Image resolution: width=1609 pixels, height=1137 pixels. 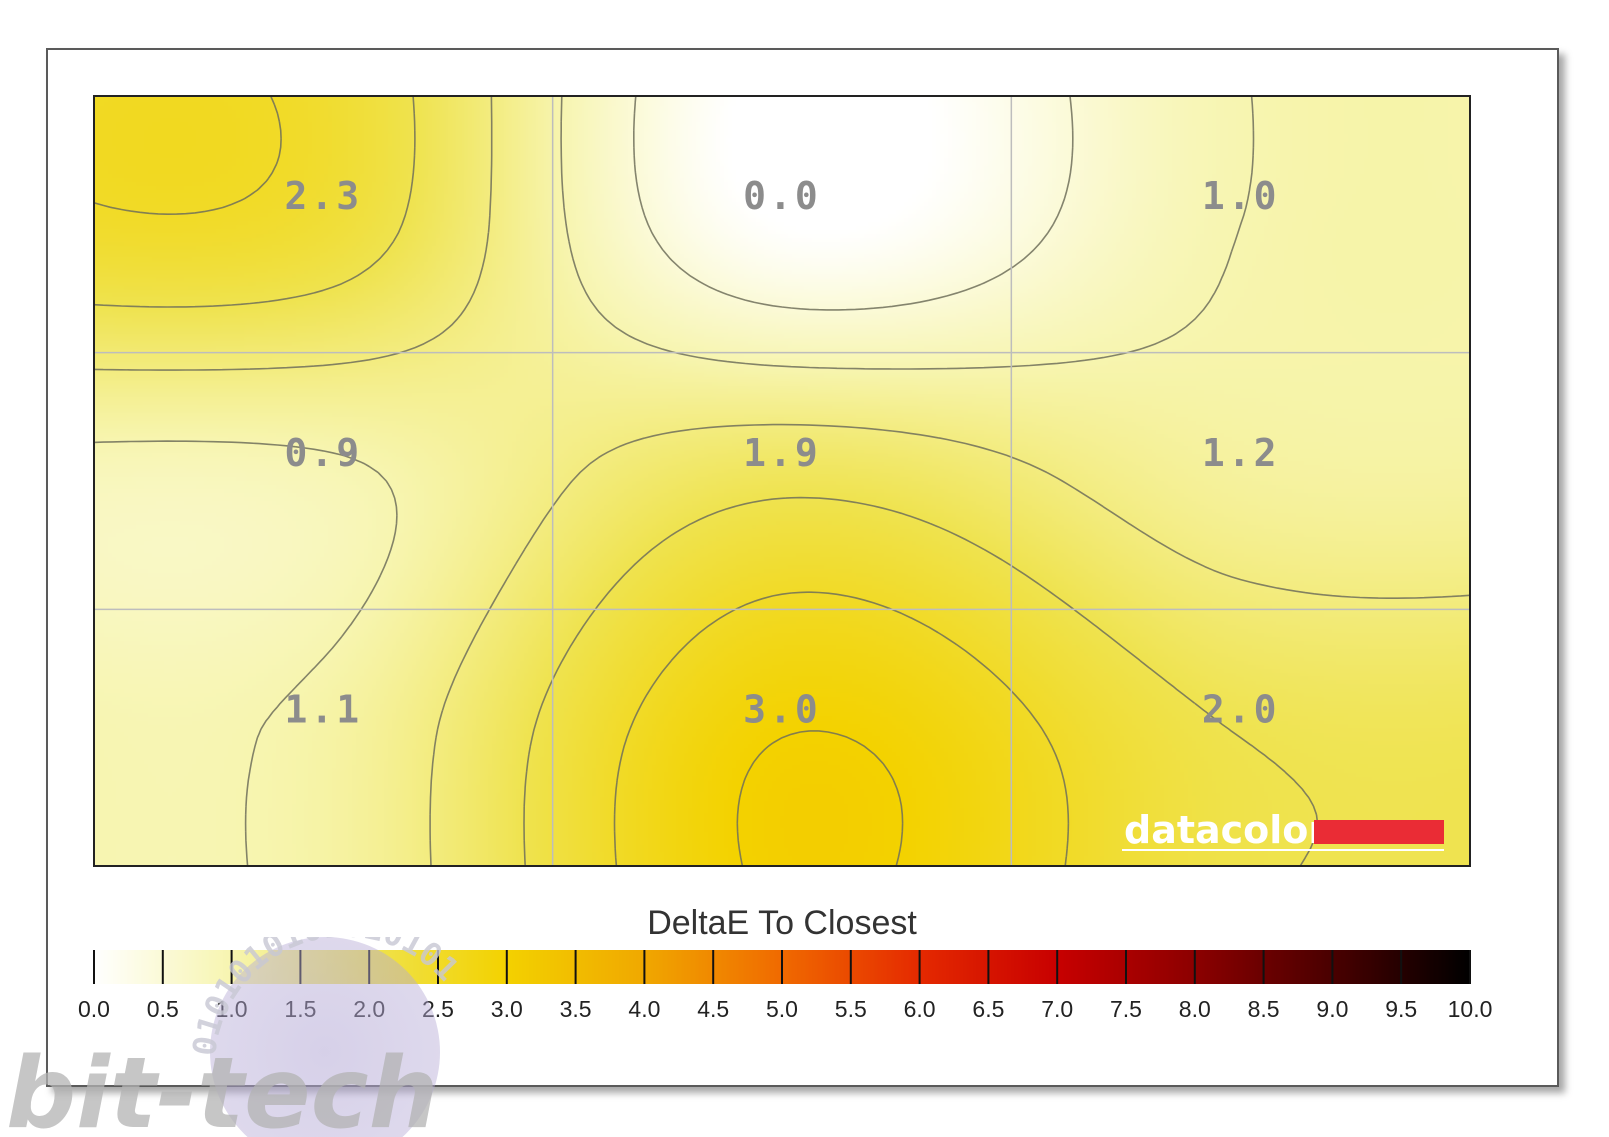 I want to click on cell-label-r0-c1: 0.0, so click(x=782, y=196).